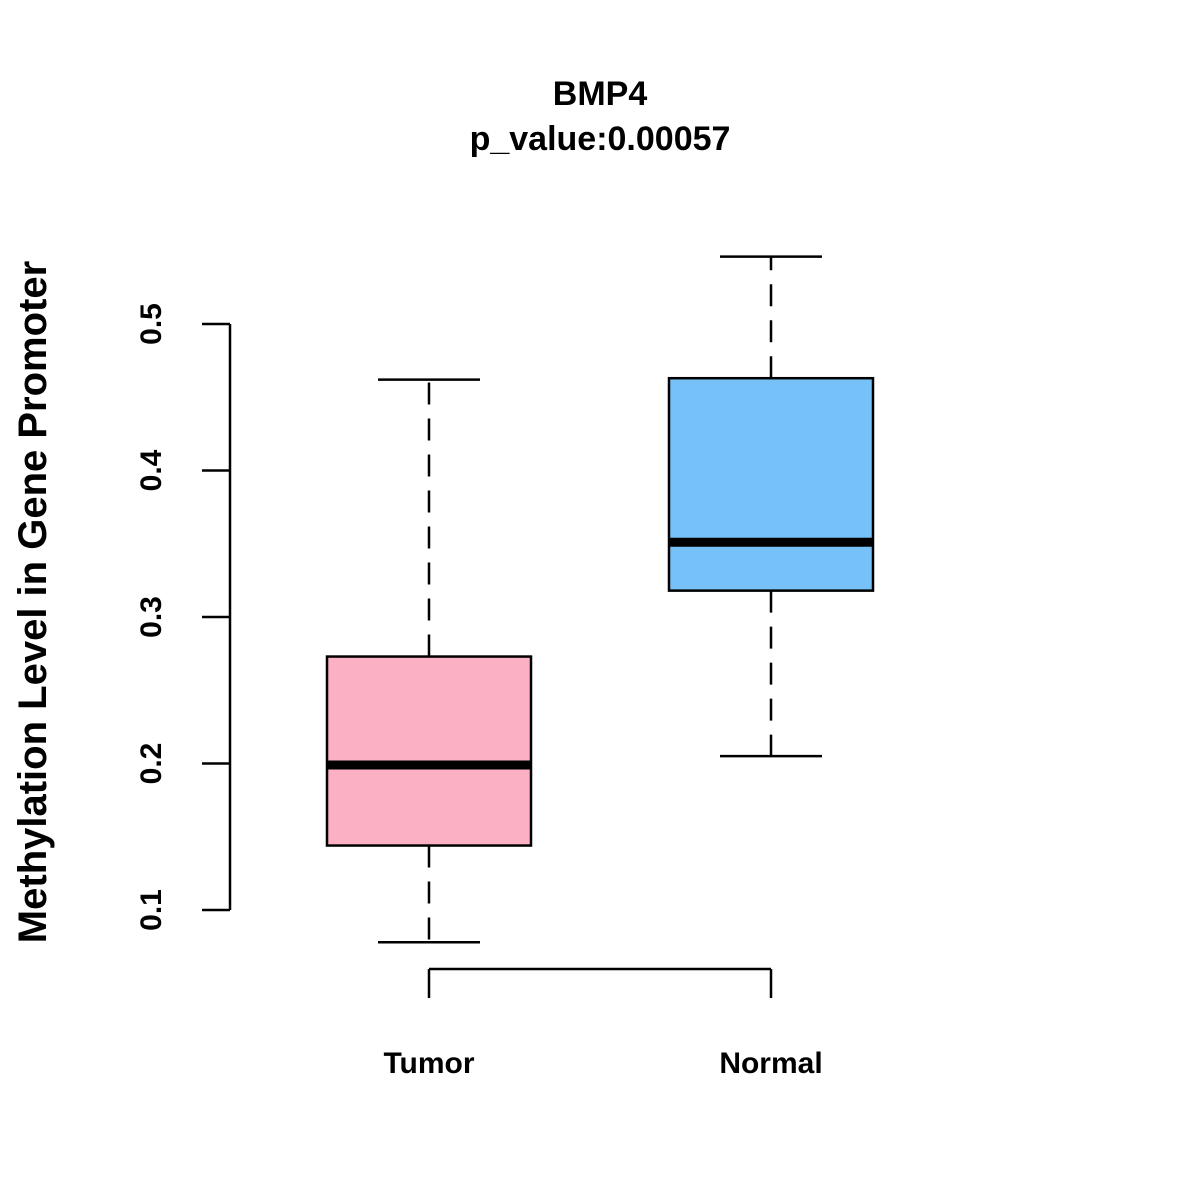 This screenshot has width=1200, height=1200. I want to click on y-tick-label: 0.2, so click(151, 764).